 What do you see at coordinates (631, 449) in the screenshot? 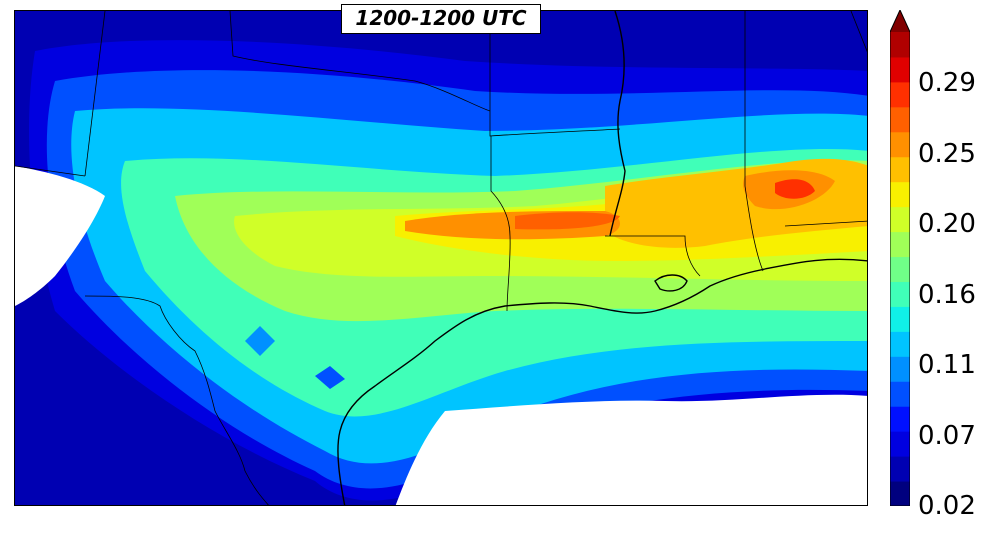
I see `gulf-of-mexico` at bounding box center [631, 449].